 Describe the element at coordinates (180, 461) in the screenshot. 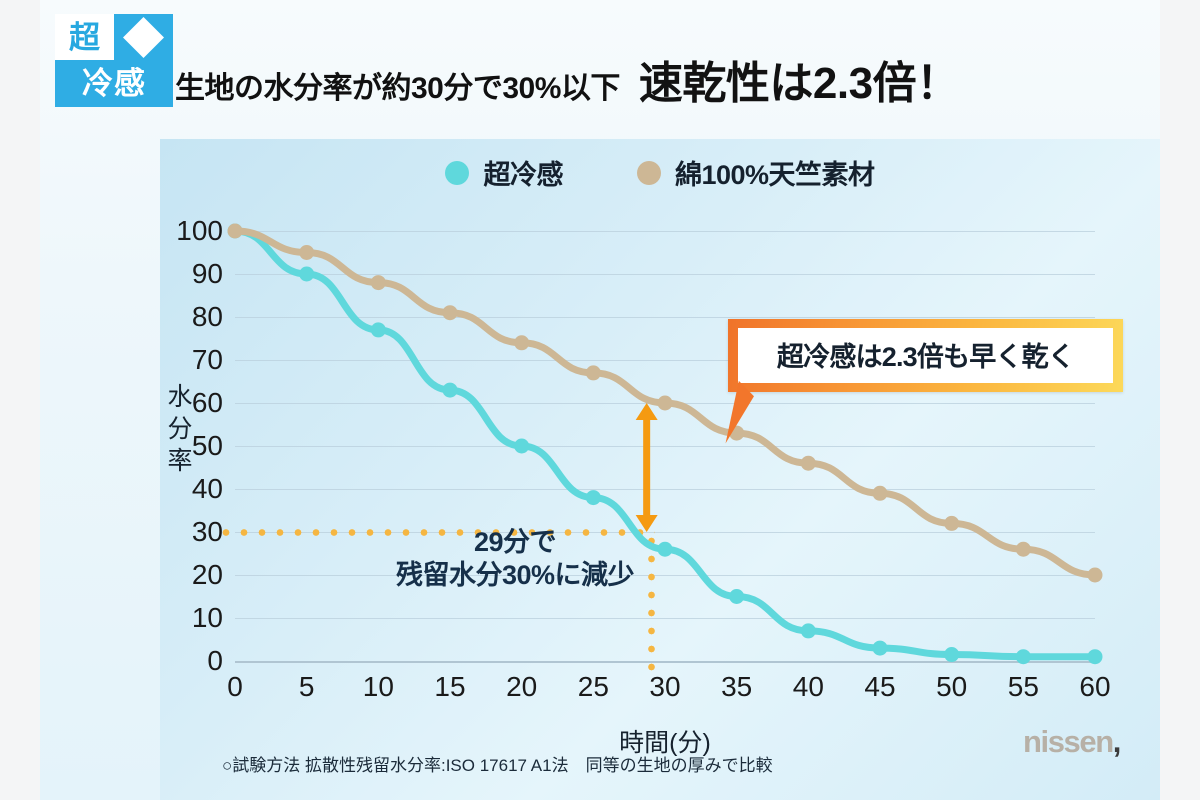

I see `y-axis-label-char: 率` at that location.